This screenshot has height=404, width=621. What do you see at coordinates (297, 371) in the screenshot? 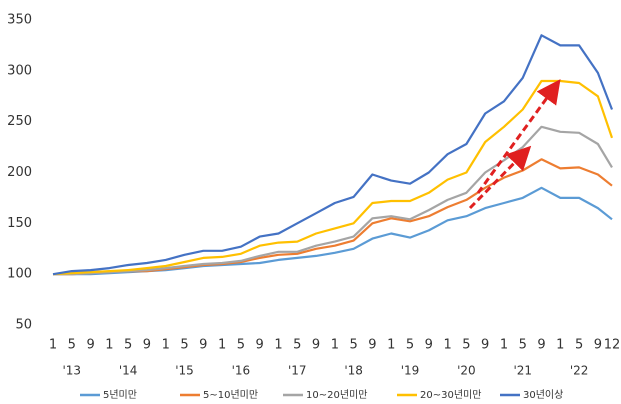
I see `year-label: '17` at bounding box center [297, 371].